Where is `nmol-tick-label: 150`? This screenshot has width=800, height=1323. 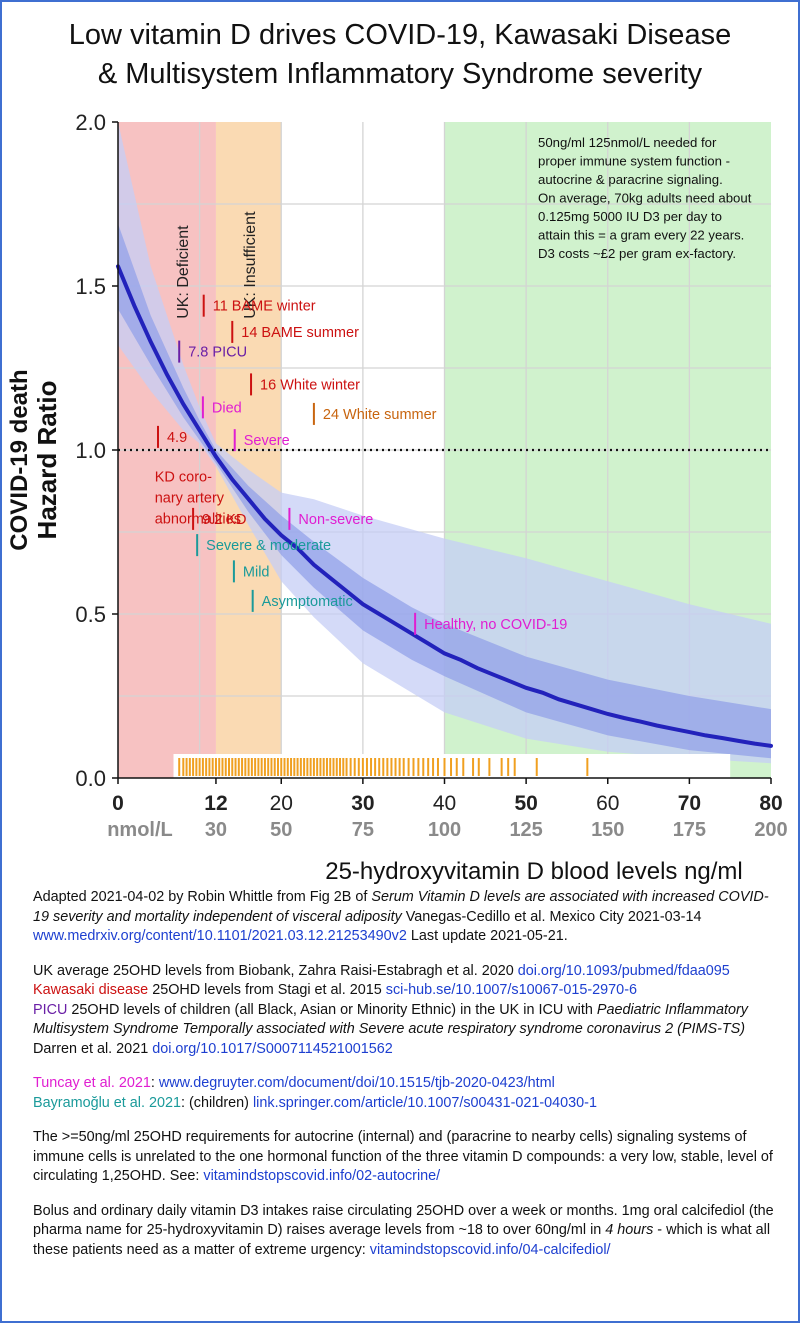
nmol-tick-label: 150 is located at coordinates (607, 830).